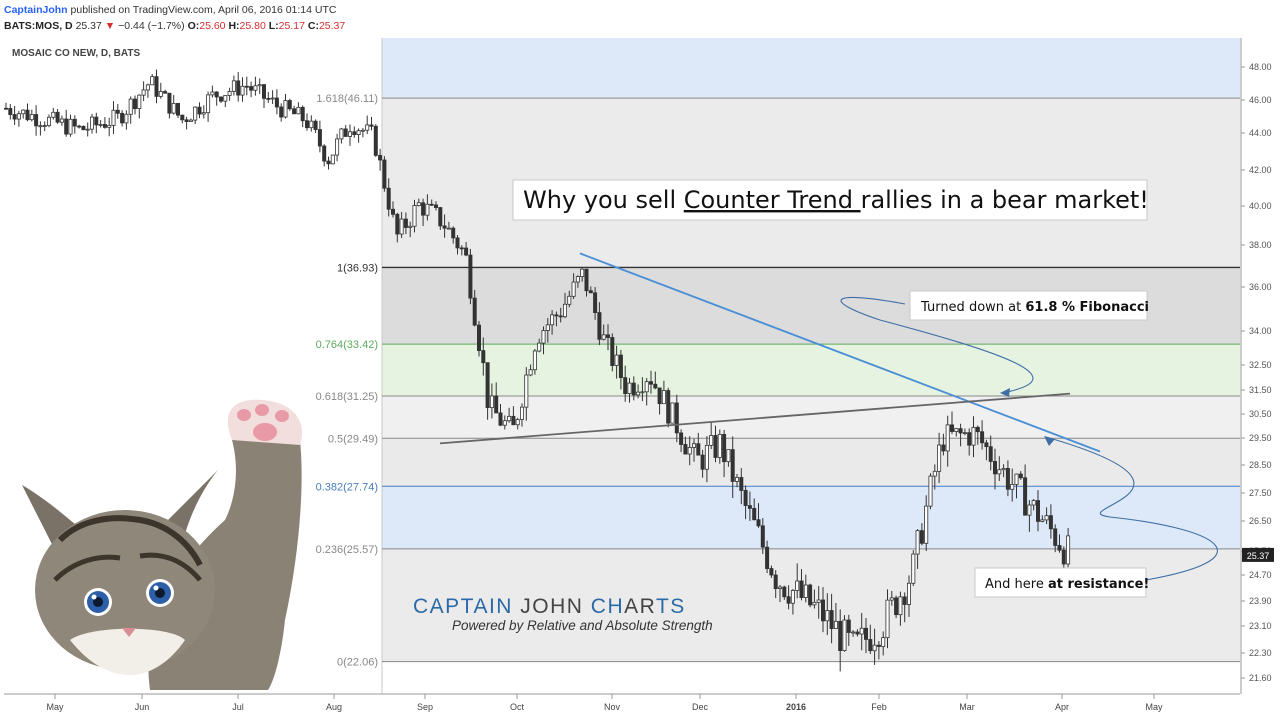 This screenshot has width=1280, height=720. Describe the element at coordinates (1067, 584) in the screenshot. I see `annotation-text-bottom: And here at resistance!` at that location.